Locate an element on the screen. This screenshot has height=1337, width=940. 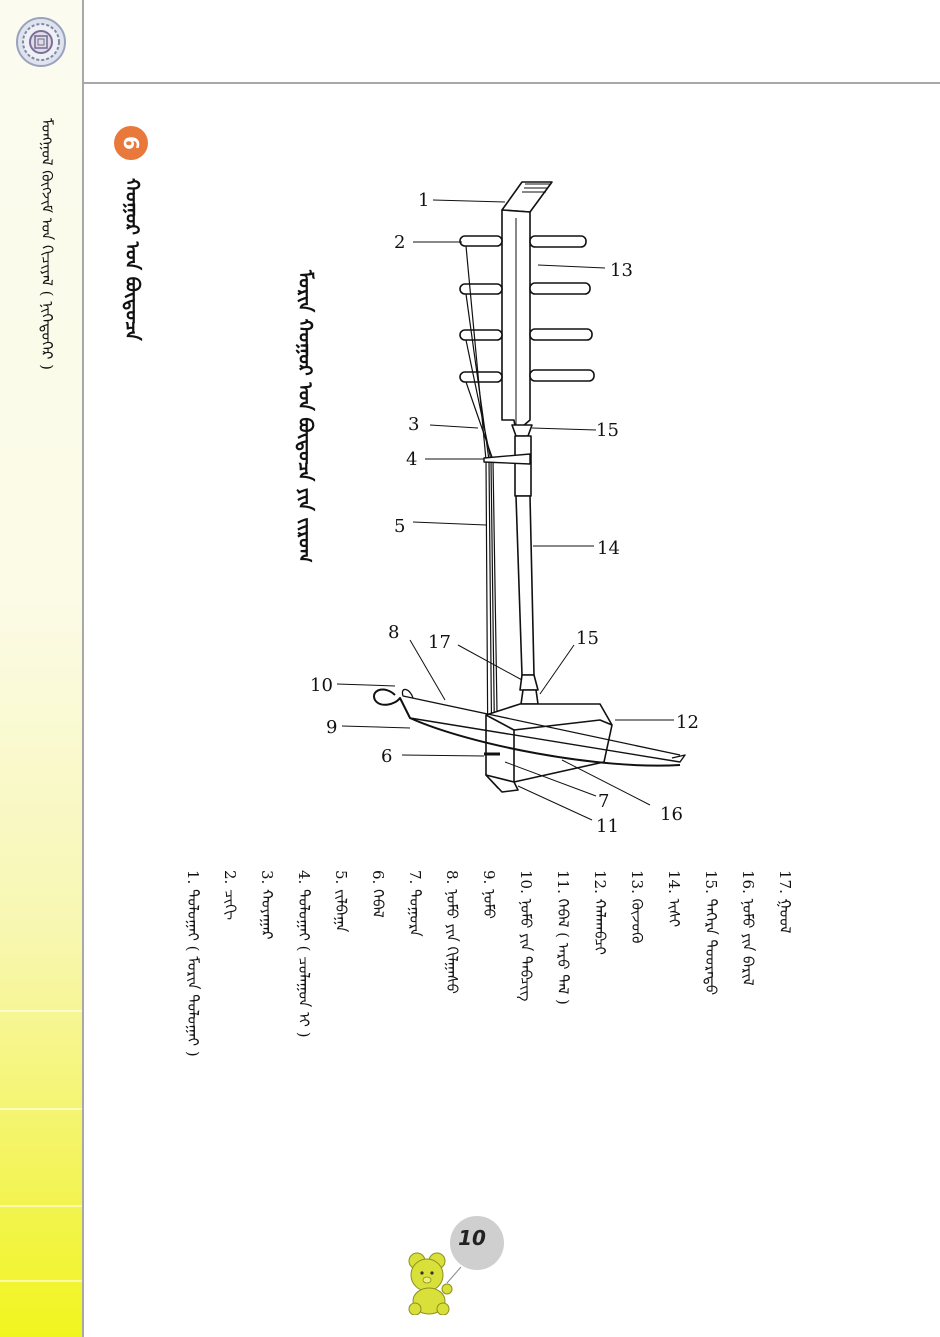
callout-label: 16 is located at coordinates (671, 814).